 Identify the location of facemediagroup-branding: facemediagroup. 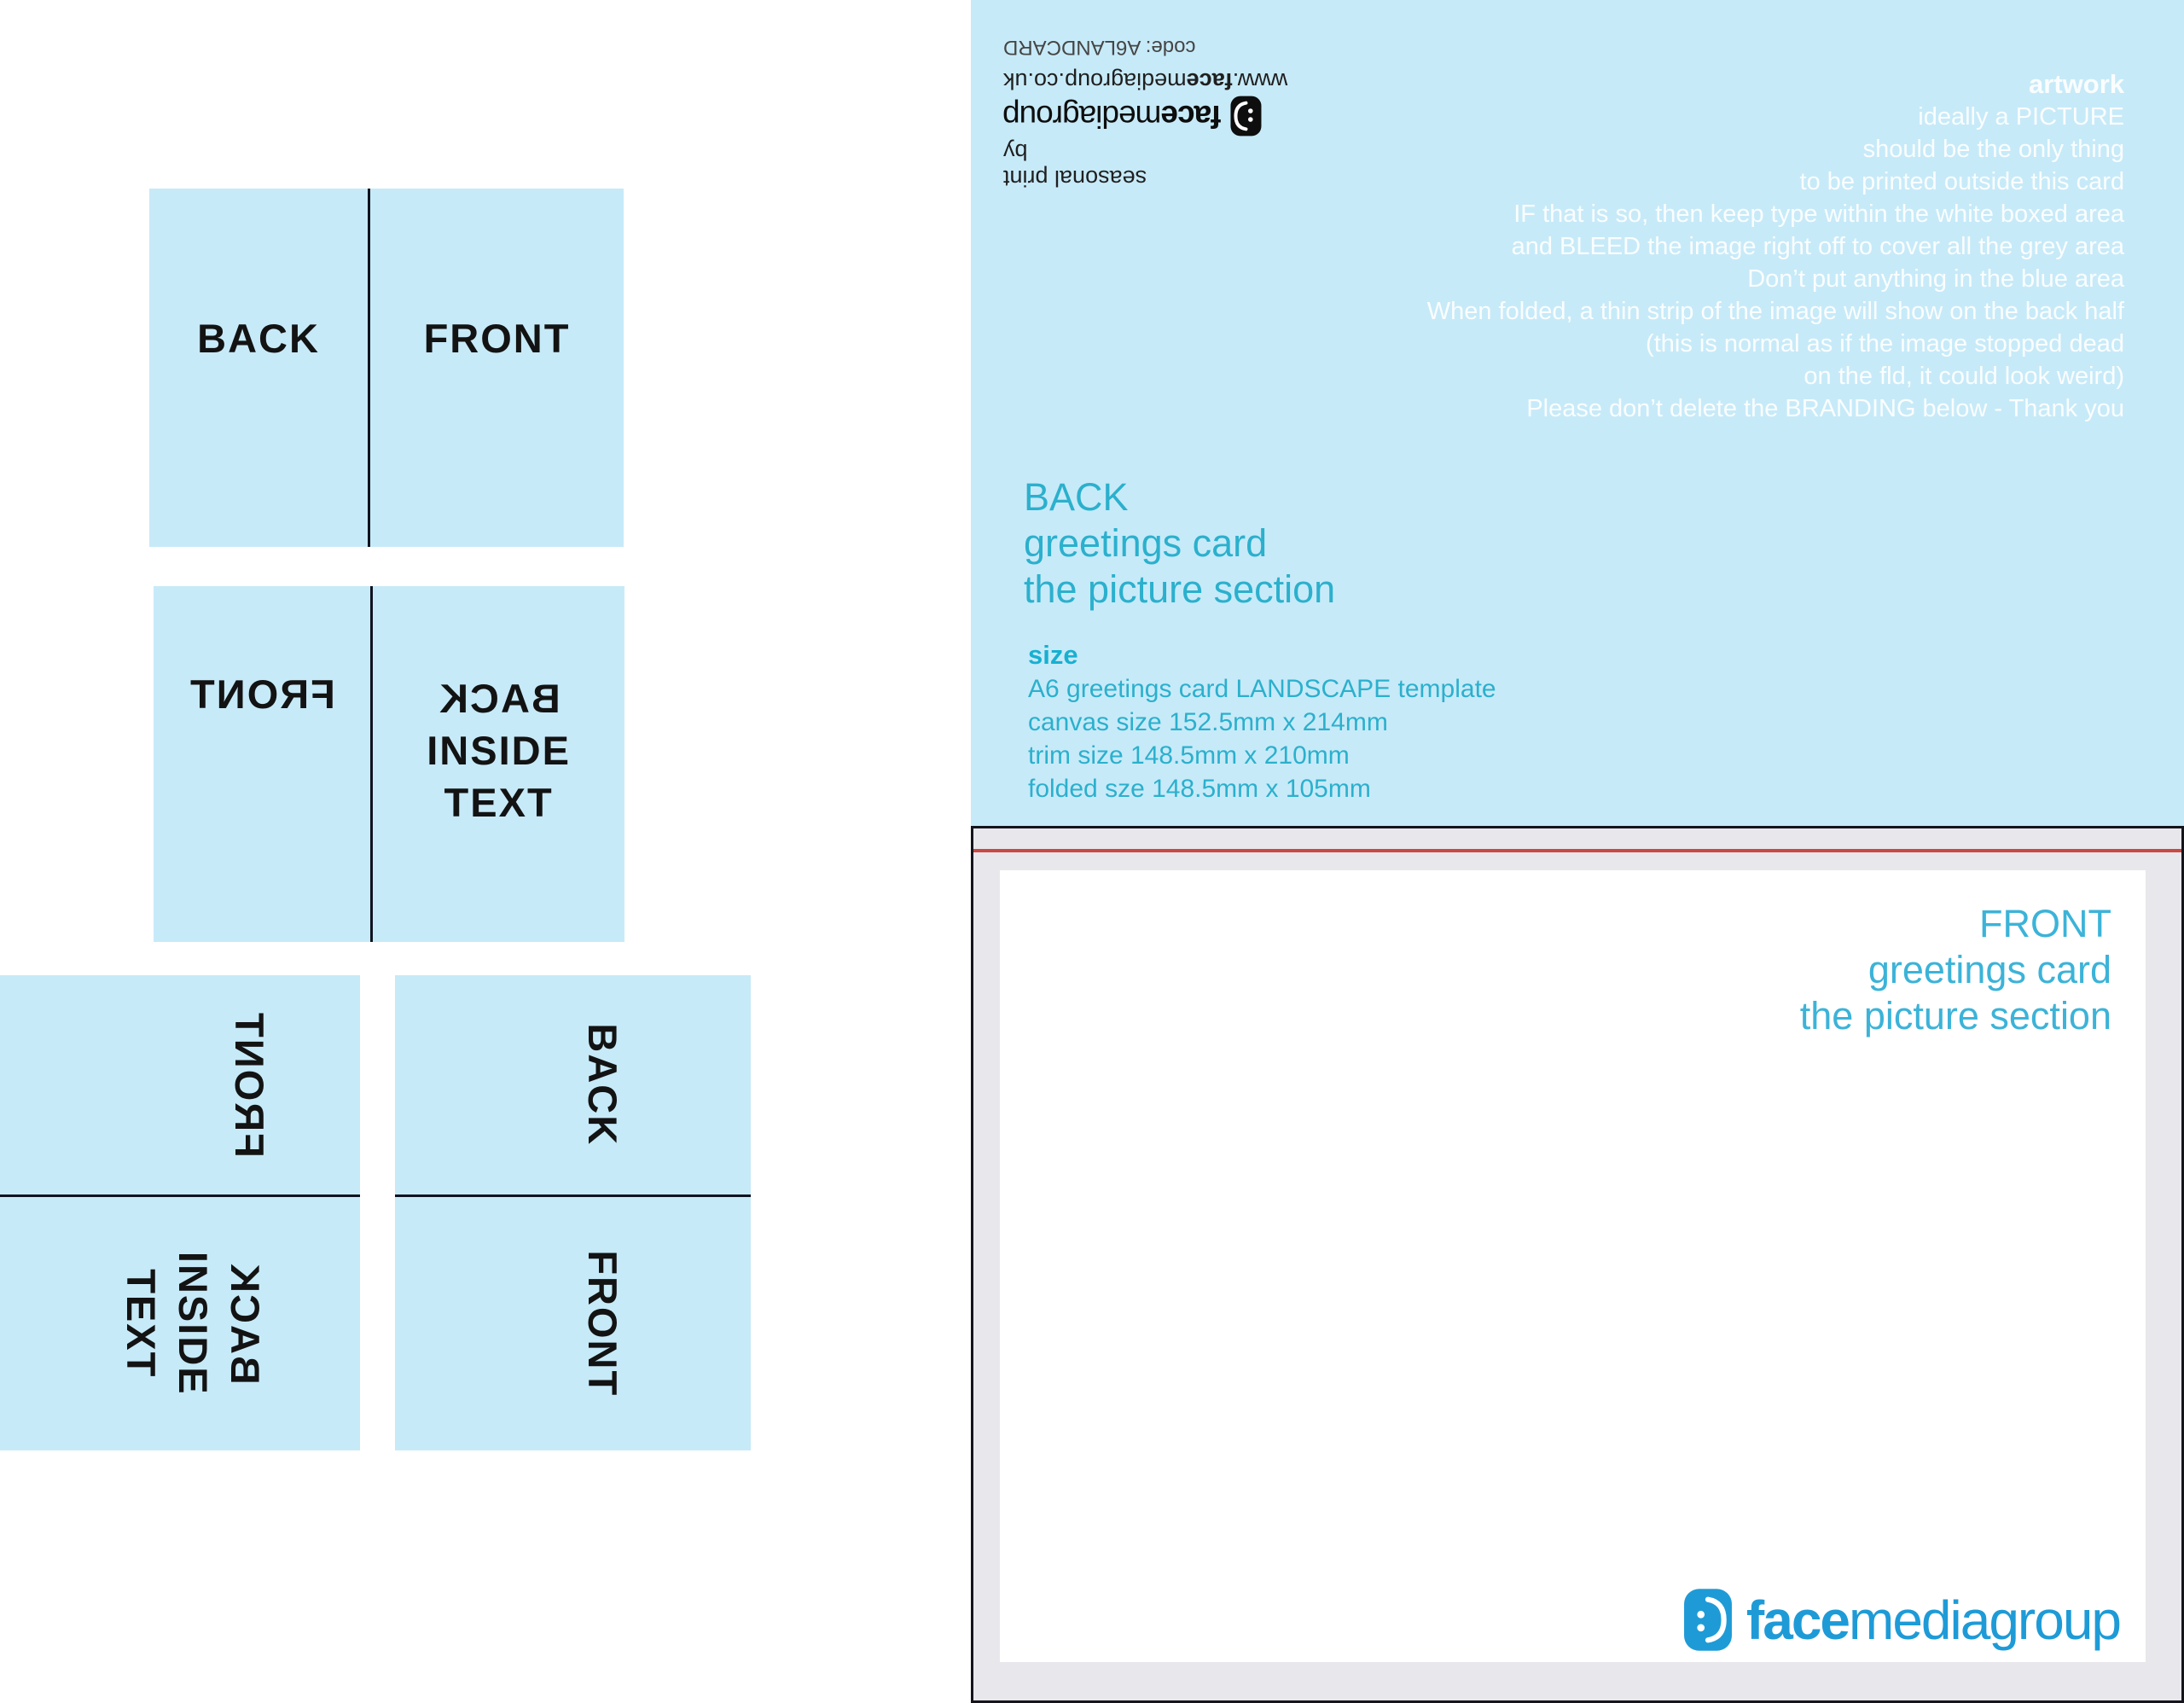
(1902, 1620).